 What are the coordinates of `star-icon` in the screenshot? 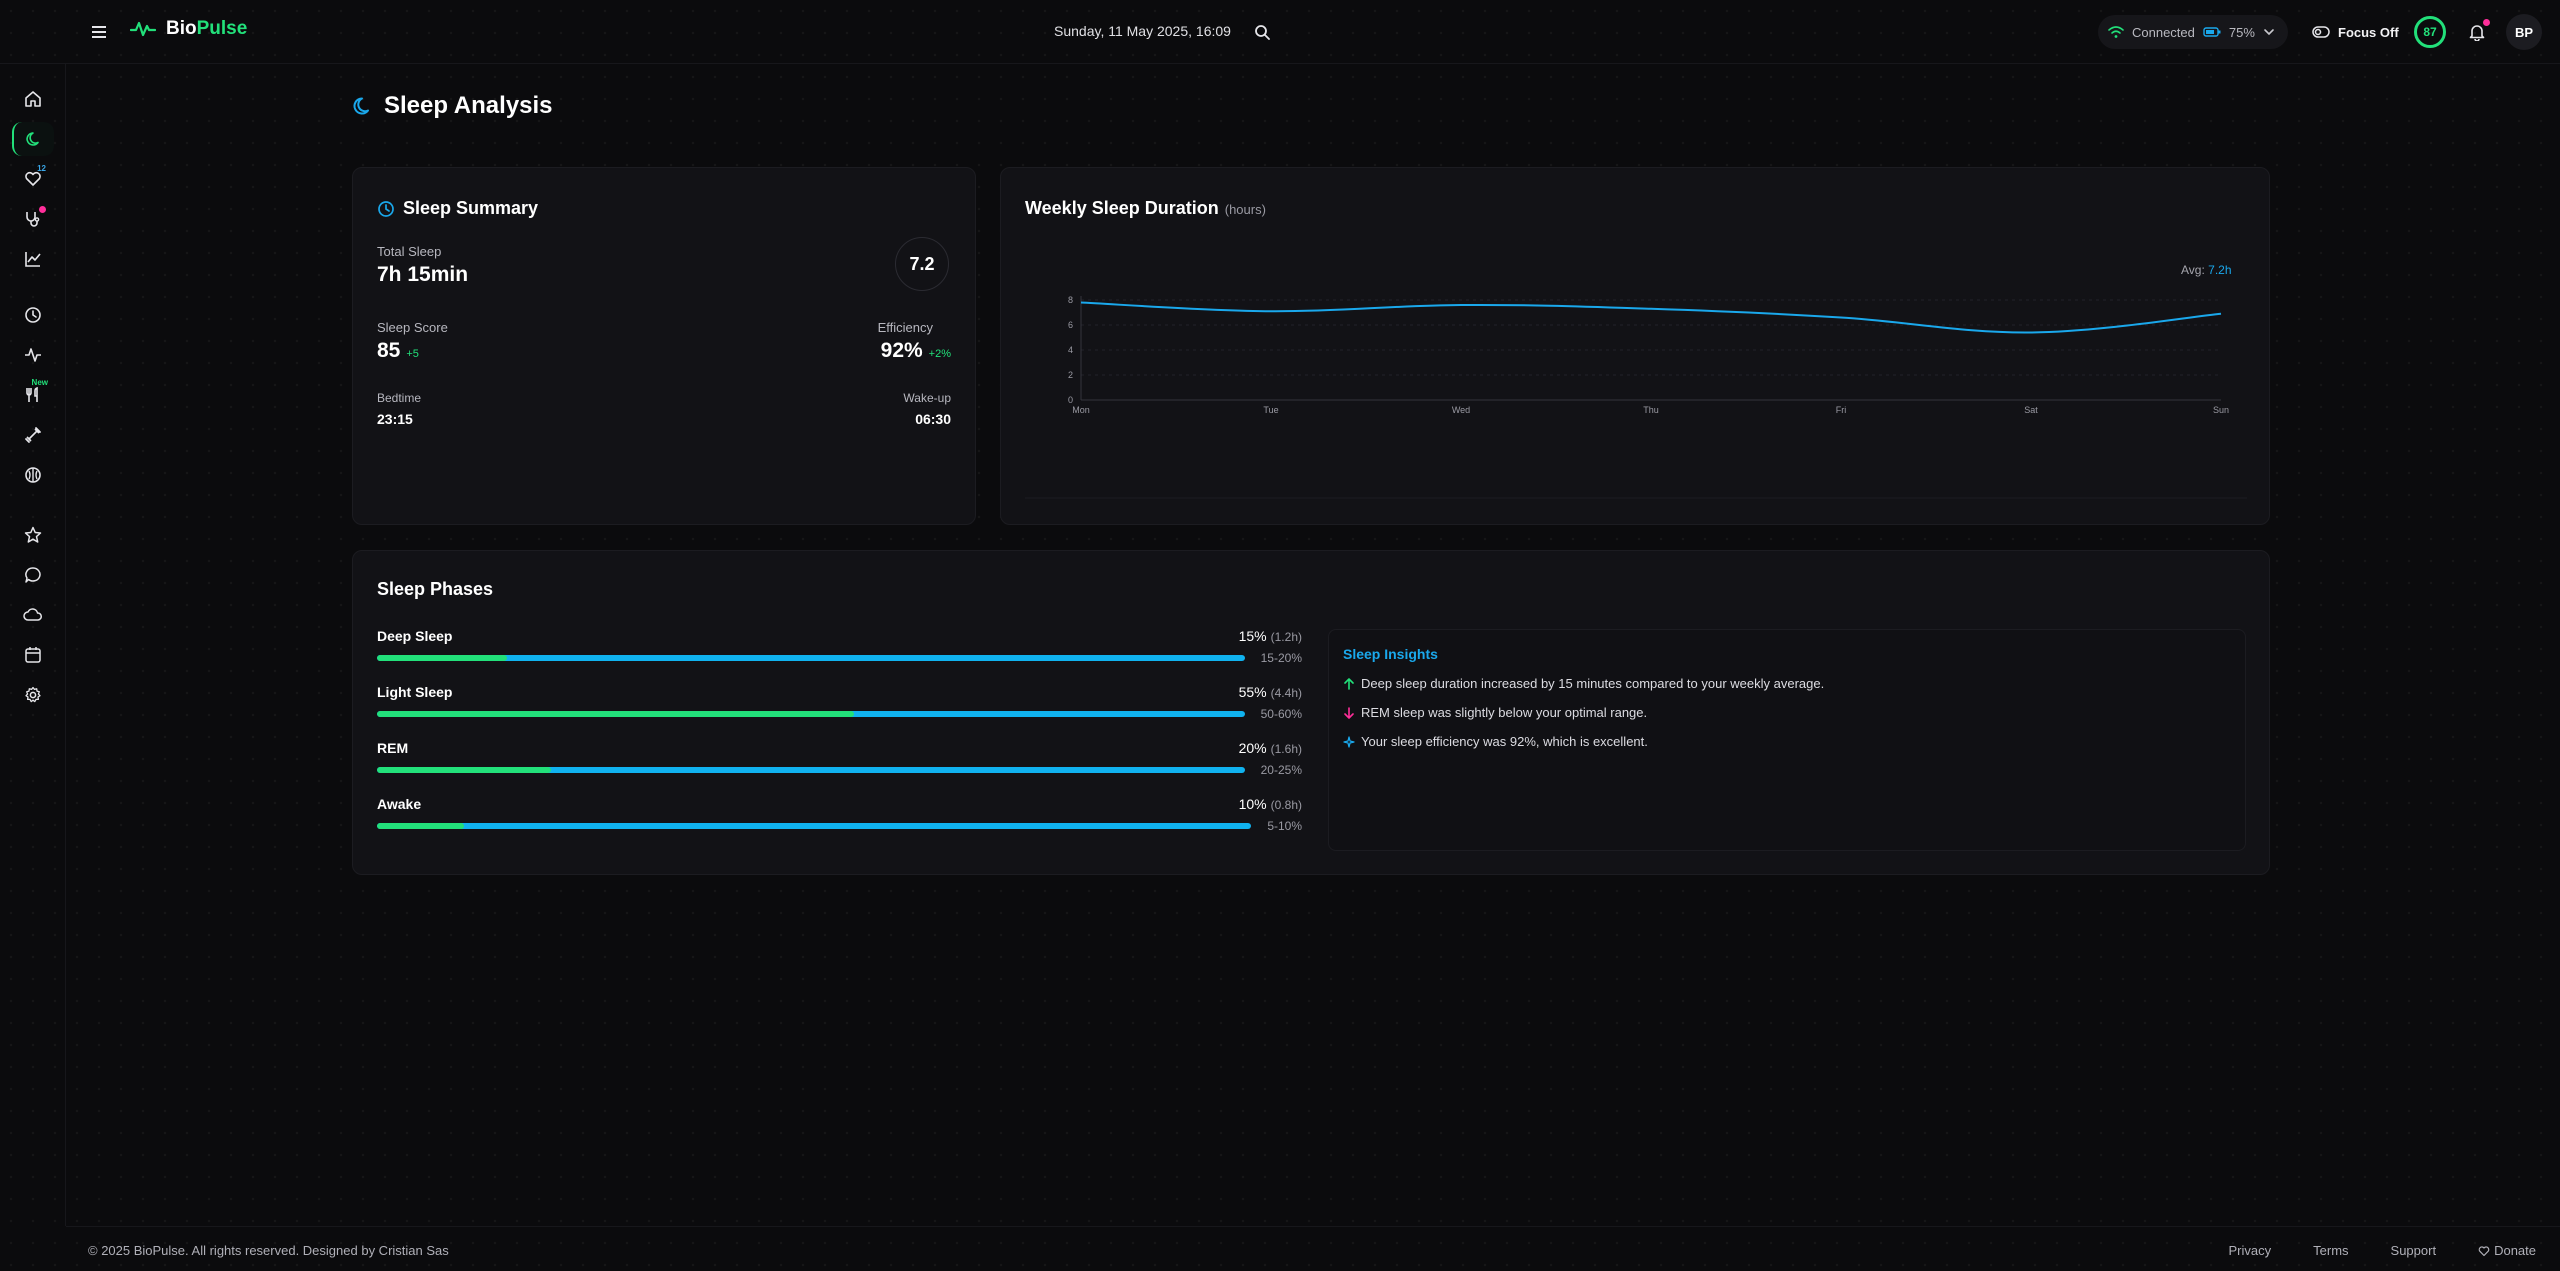 It's located at (33, 534).